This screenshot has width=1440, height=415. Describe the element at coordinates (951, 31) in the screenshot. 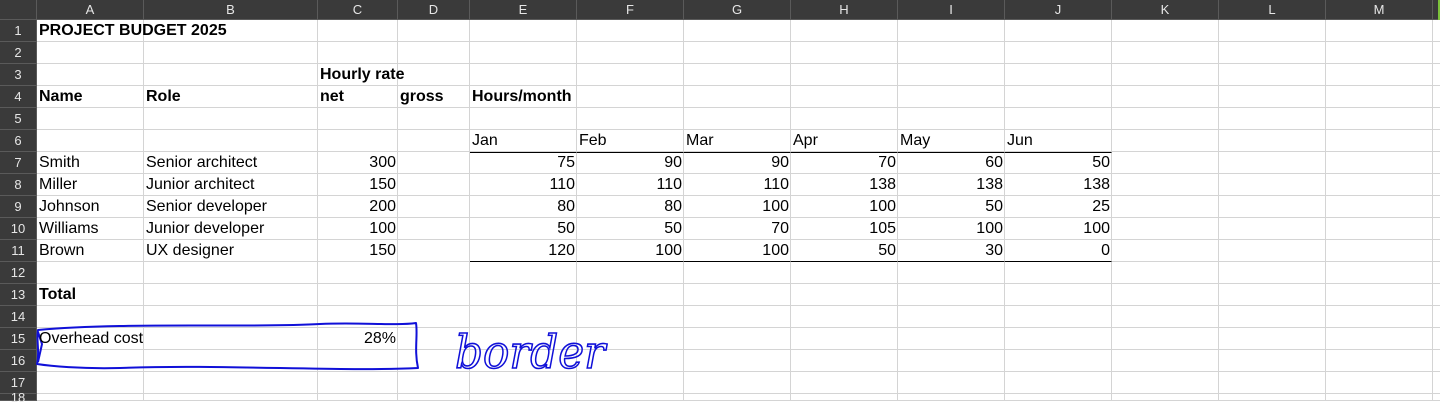

I see `cell-i1` at that location.